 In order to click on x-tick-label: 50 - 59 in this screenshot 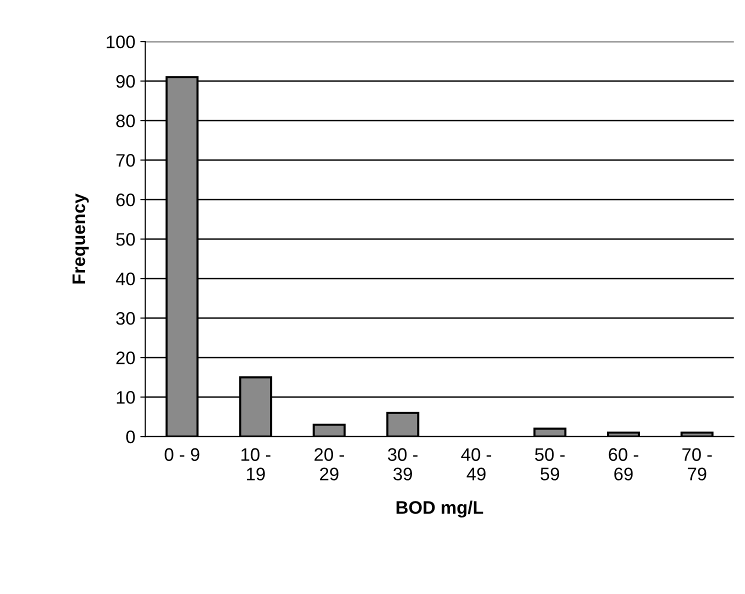, I will do `click(550, 464)`.